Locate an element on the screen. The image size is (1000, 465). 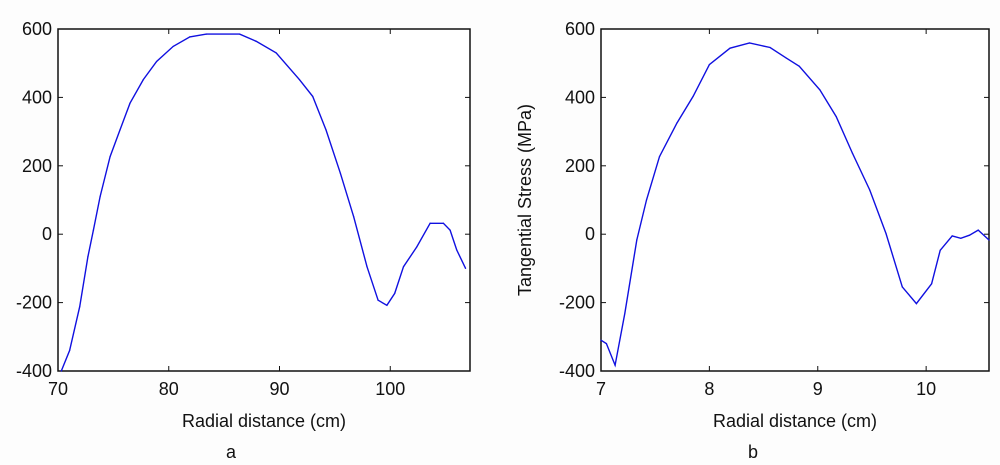
x-tick-label: 70 is located at coordinates (58, 389).